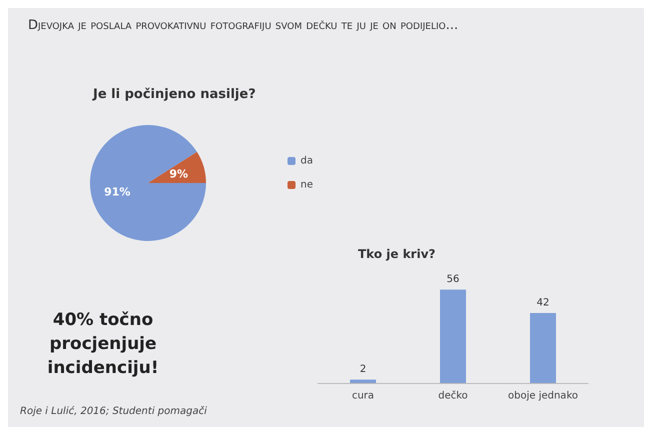  Describe the element at coordinates (117, 191) in the screenshot. I see `data-label: 91%` at that location.